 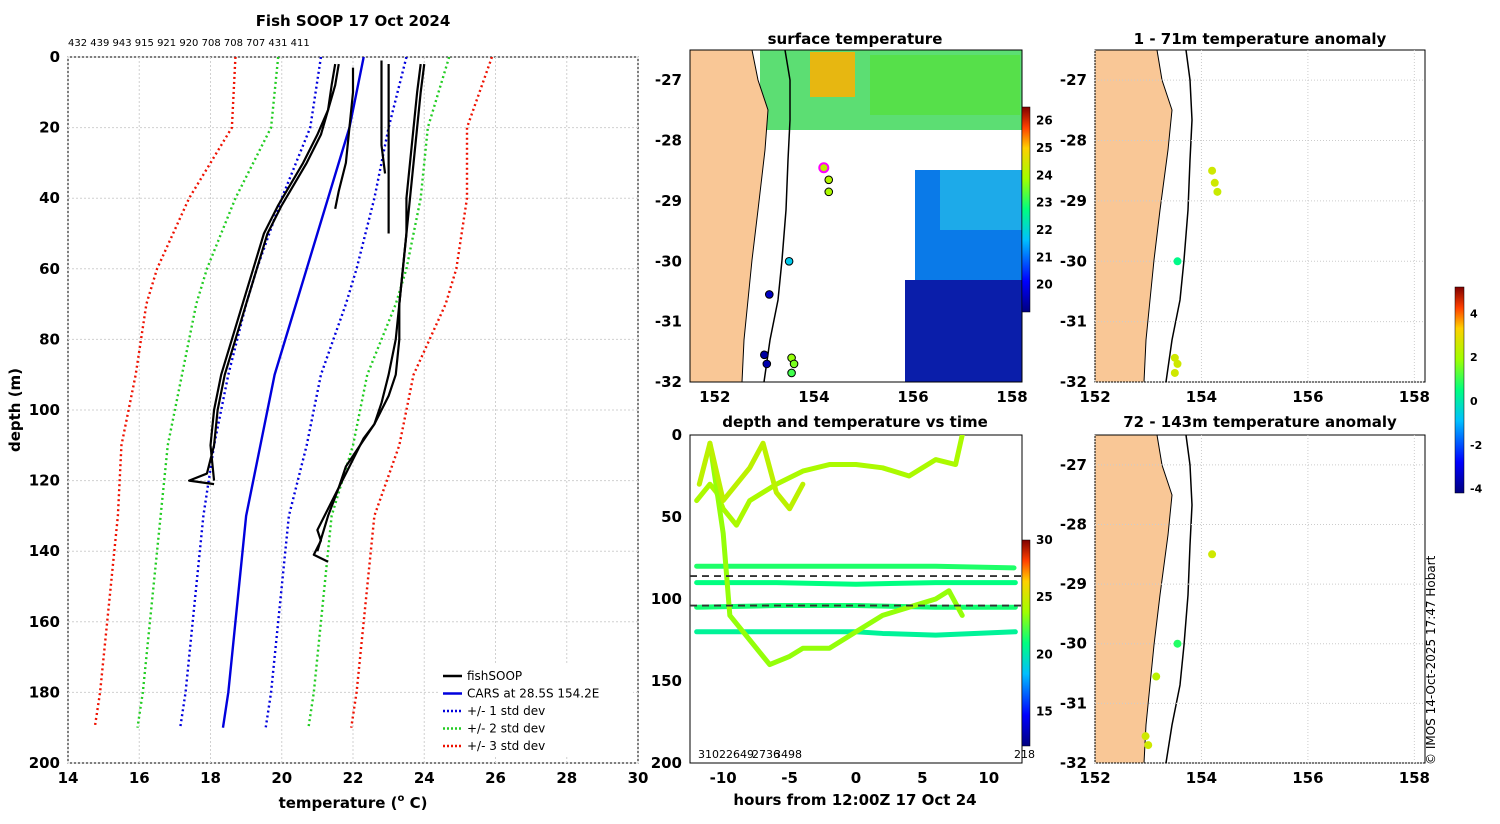 What do you see at coordinates (44, 481) in the screenshot?
I see `profile-ytick: 120` at bounding box center [44, 481].